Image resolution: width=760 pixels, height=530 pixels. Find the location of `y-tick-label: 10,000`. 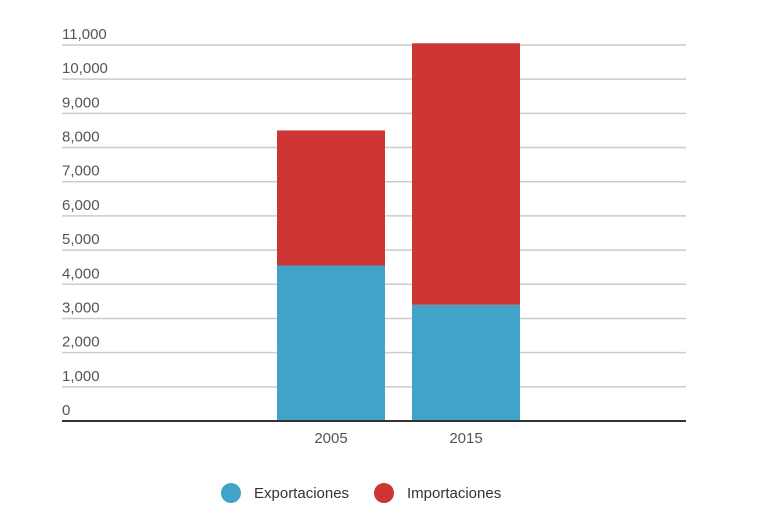

y-tick-label: 10,000 is located at coordinates (85, 68).